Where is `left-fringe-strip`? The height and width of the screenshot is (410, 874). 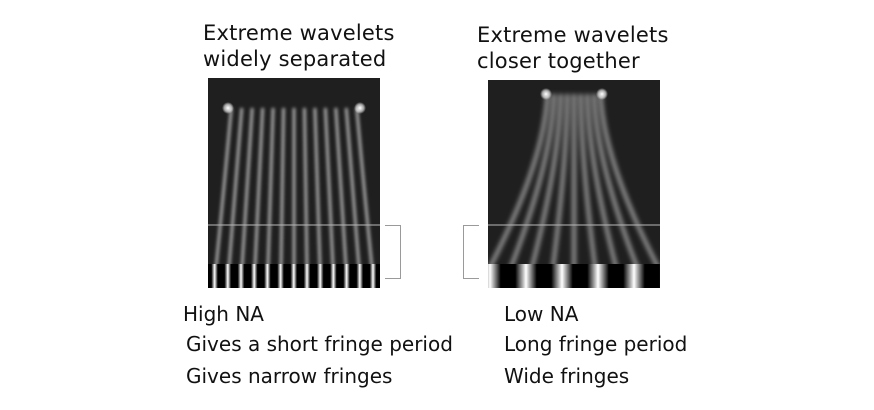
left-fringe-strip is located at coordinates (294, 276).